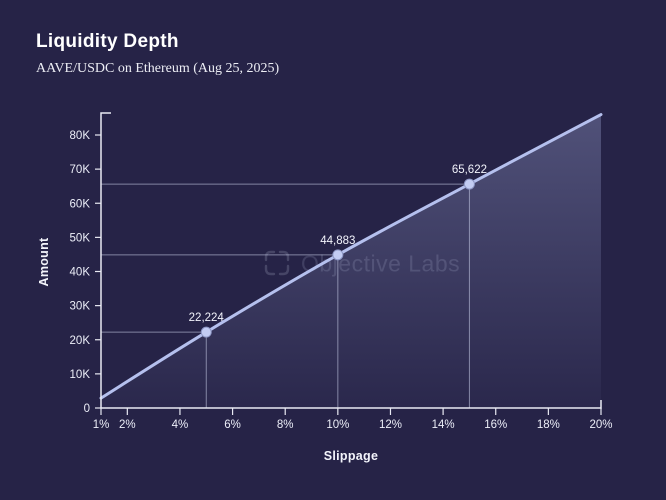 The height and width of the screenshot is (500, 666). Describe the element at coordinates (107, 41) in the screenshot. I see `chart-title: Liquidity Depth` at that location.